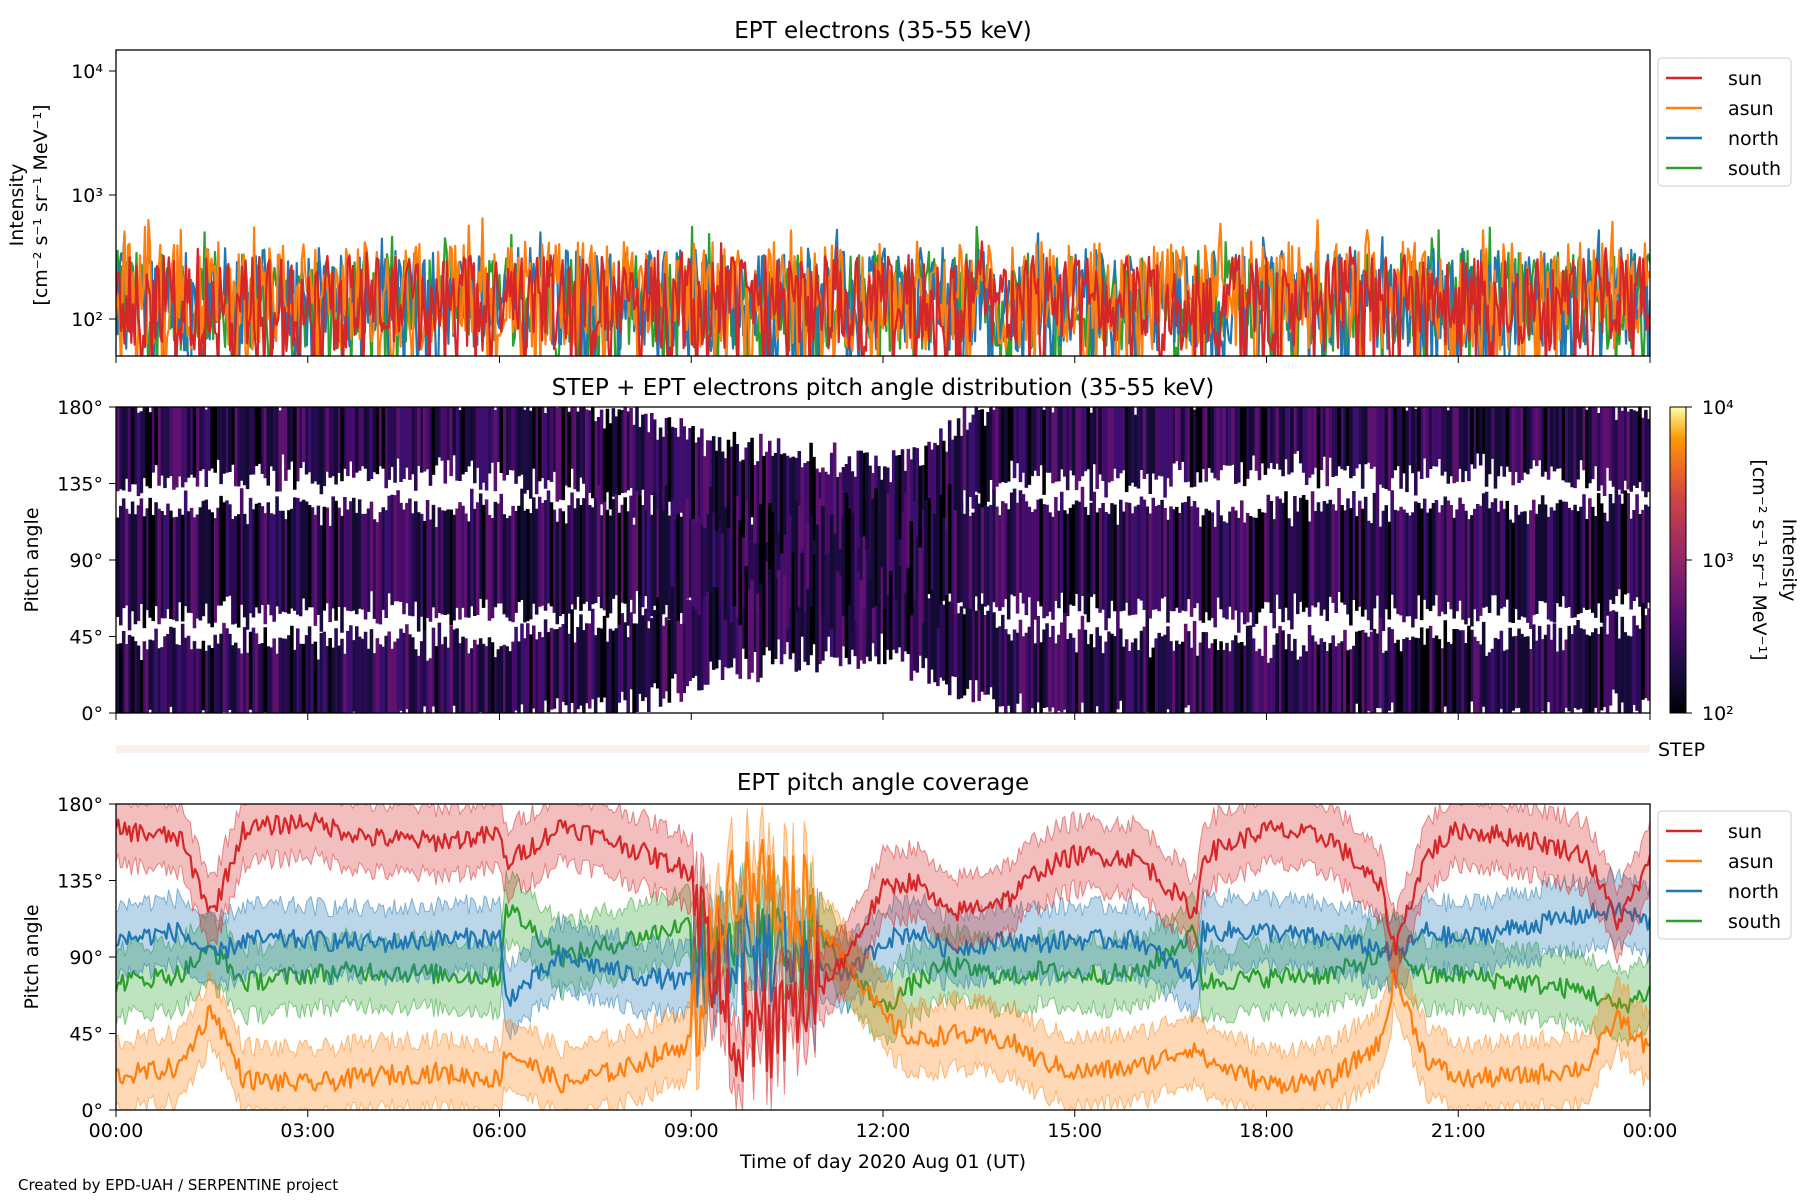 The width and height of the screenshot is (1800, 1200). Describe the element at coordinates (87, 320) in the screenshot. I see `panel1-ytick-1e2: 10²` at that location.